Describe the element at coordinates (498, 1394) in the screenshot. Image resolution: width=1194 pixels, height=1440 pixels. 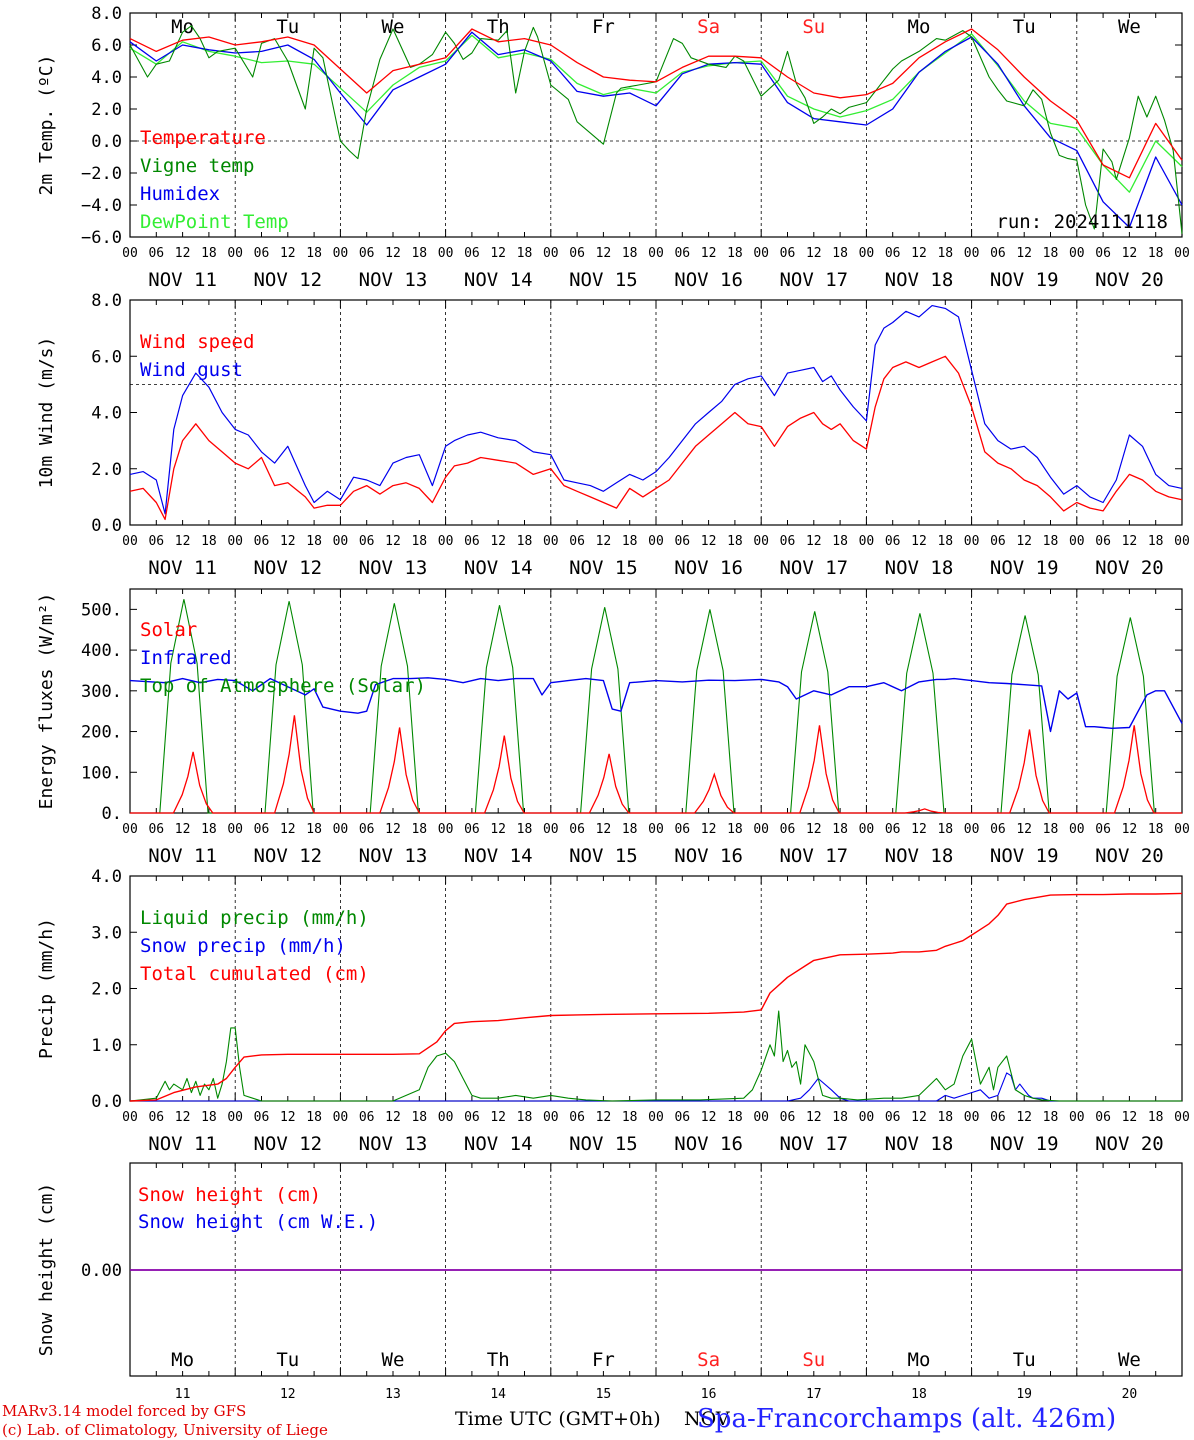
I see `day-number-label: 14` at that location.